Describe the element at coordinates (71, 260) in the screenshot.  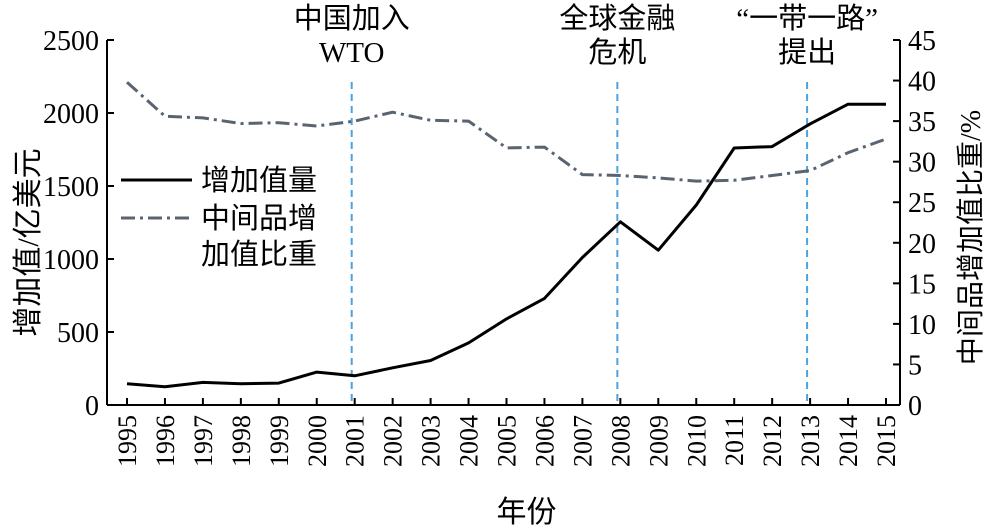
I see `left-y-tick-label: 1000` at that location.